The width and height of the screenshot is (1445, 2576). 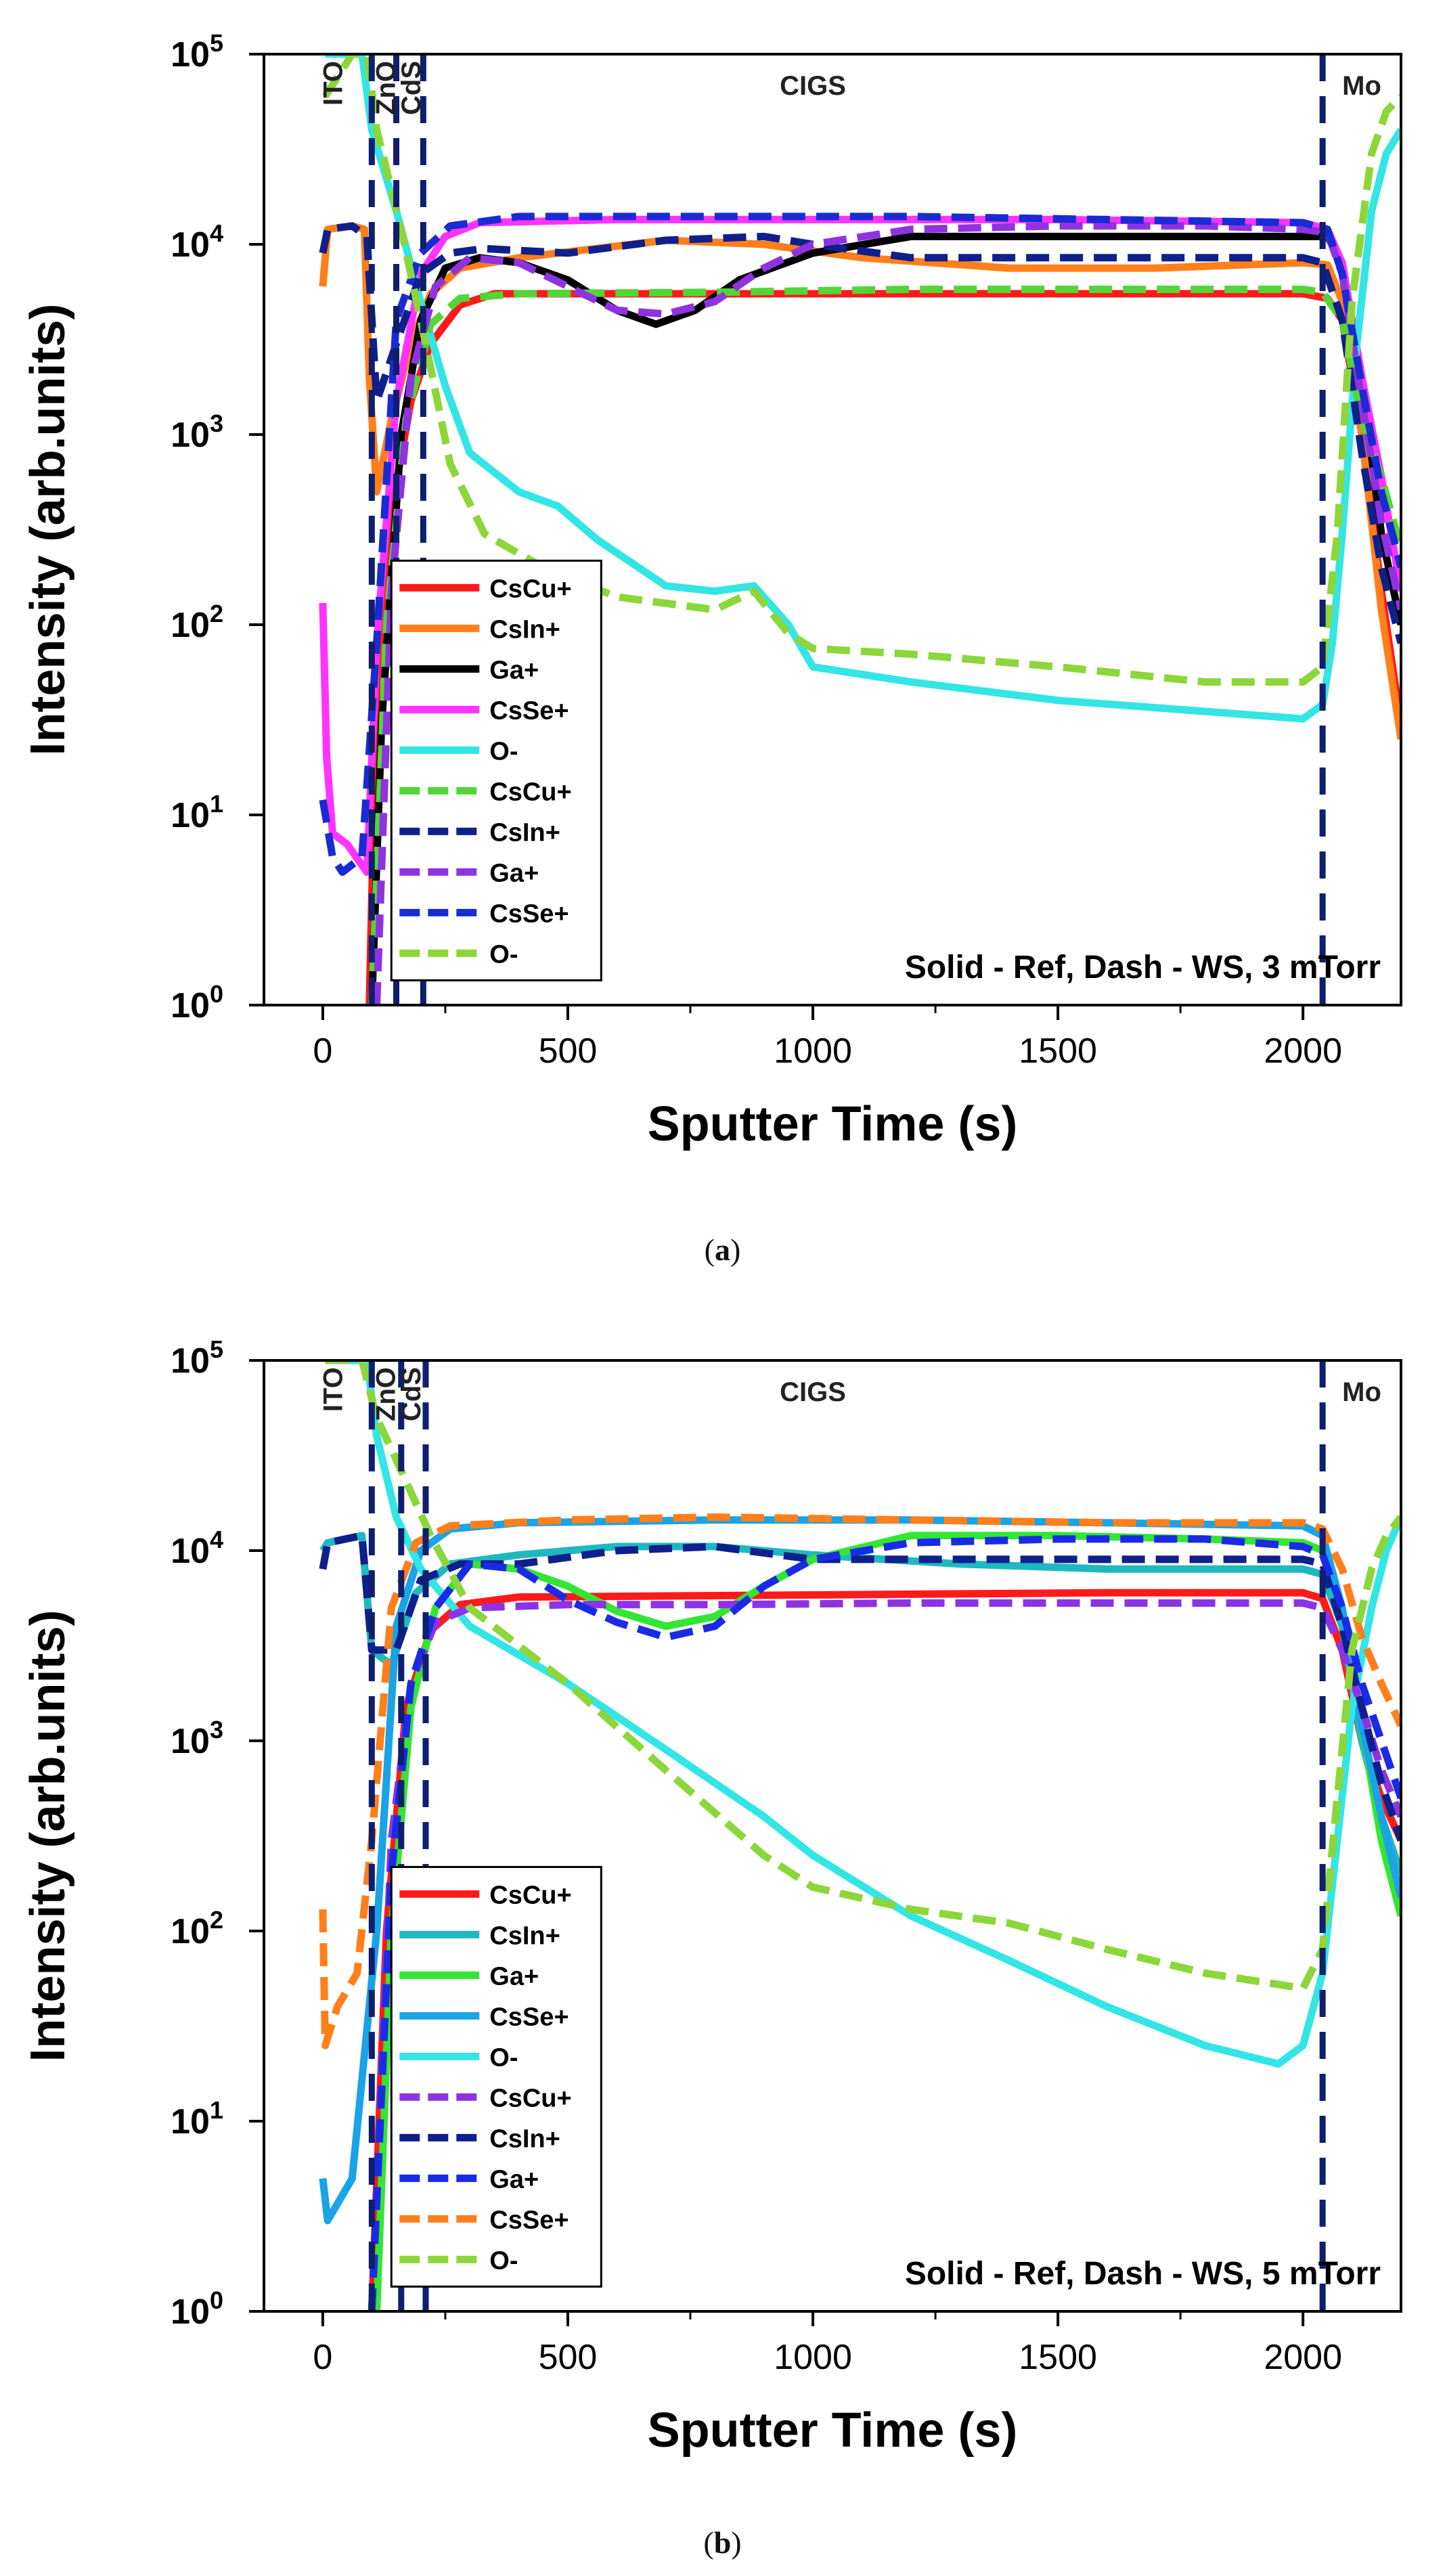 I want to click on series-line-CsIn-dash, so click(x=860, y=1687).